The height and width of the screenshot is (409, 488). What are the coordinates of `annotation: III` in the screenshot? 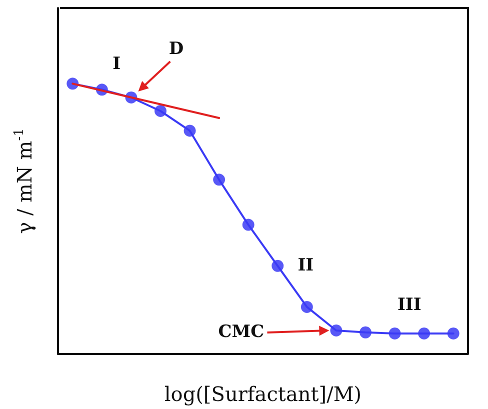 It's located at (410, 304).